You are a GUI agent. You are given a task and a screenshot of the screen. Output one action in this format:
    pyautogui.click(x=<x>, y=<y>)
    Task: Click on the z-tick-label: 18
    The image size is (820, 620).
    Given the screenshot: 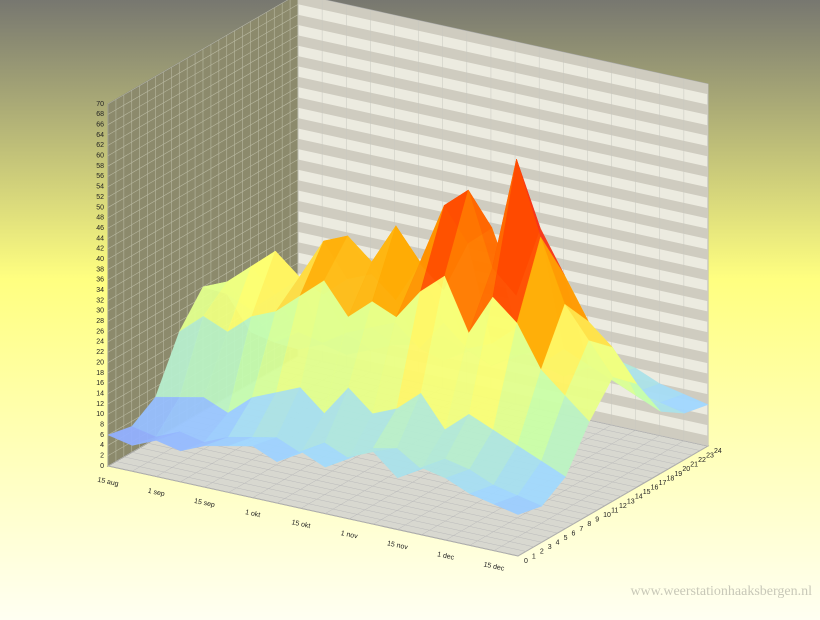 What is the action you would take?
    pyautogui.click(x=671, y=478)
    